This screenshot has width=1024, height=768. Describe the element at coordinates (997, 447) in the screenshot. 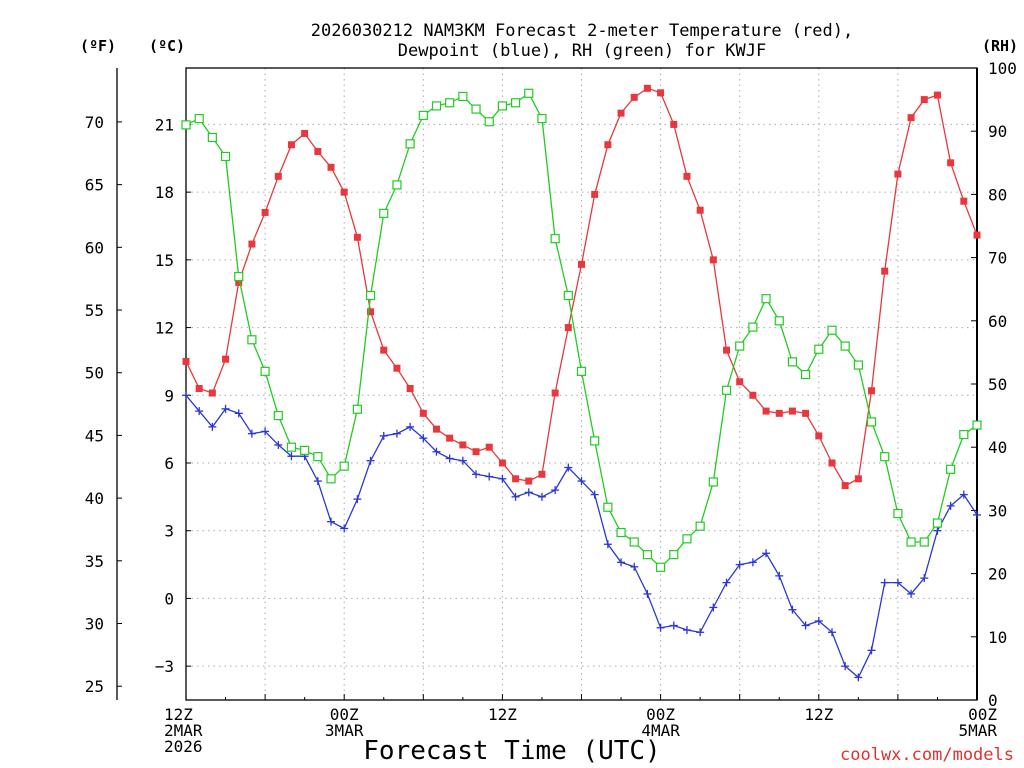

I see `rh-tick-label: 40` at that location.